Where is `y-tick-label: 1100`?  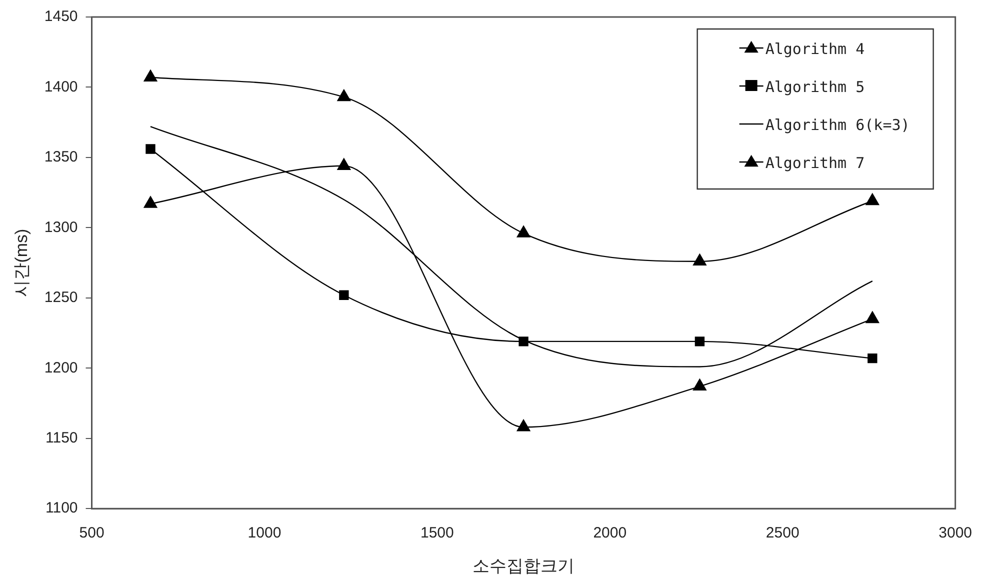 y-tick-label: 1100 is located at coordinates (62, 508).